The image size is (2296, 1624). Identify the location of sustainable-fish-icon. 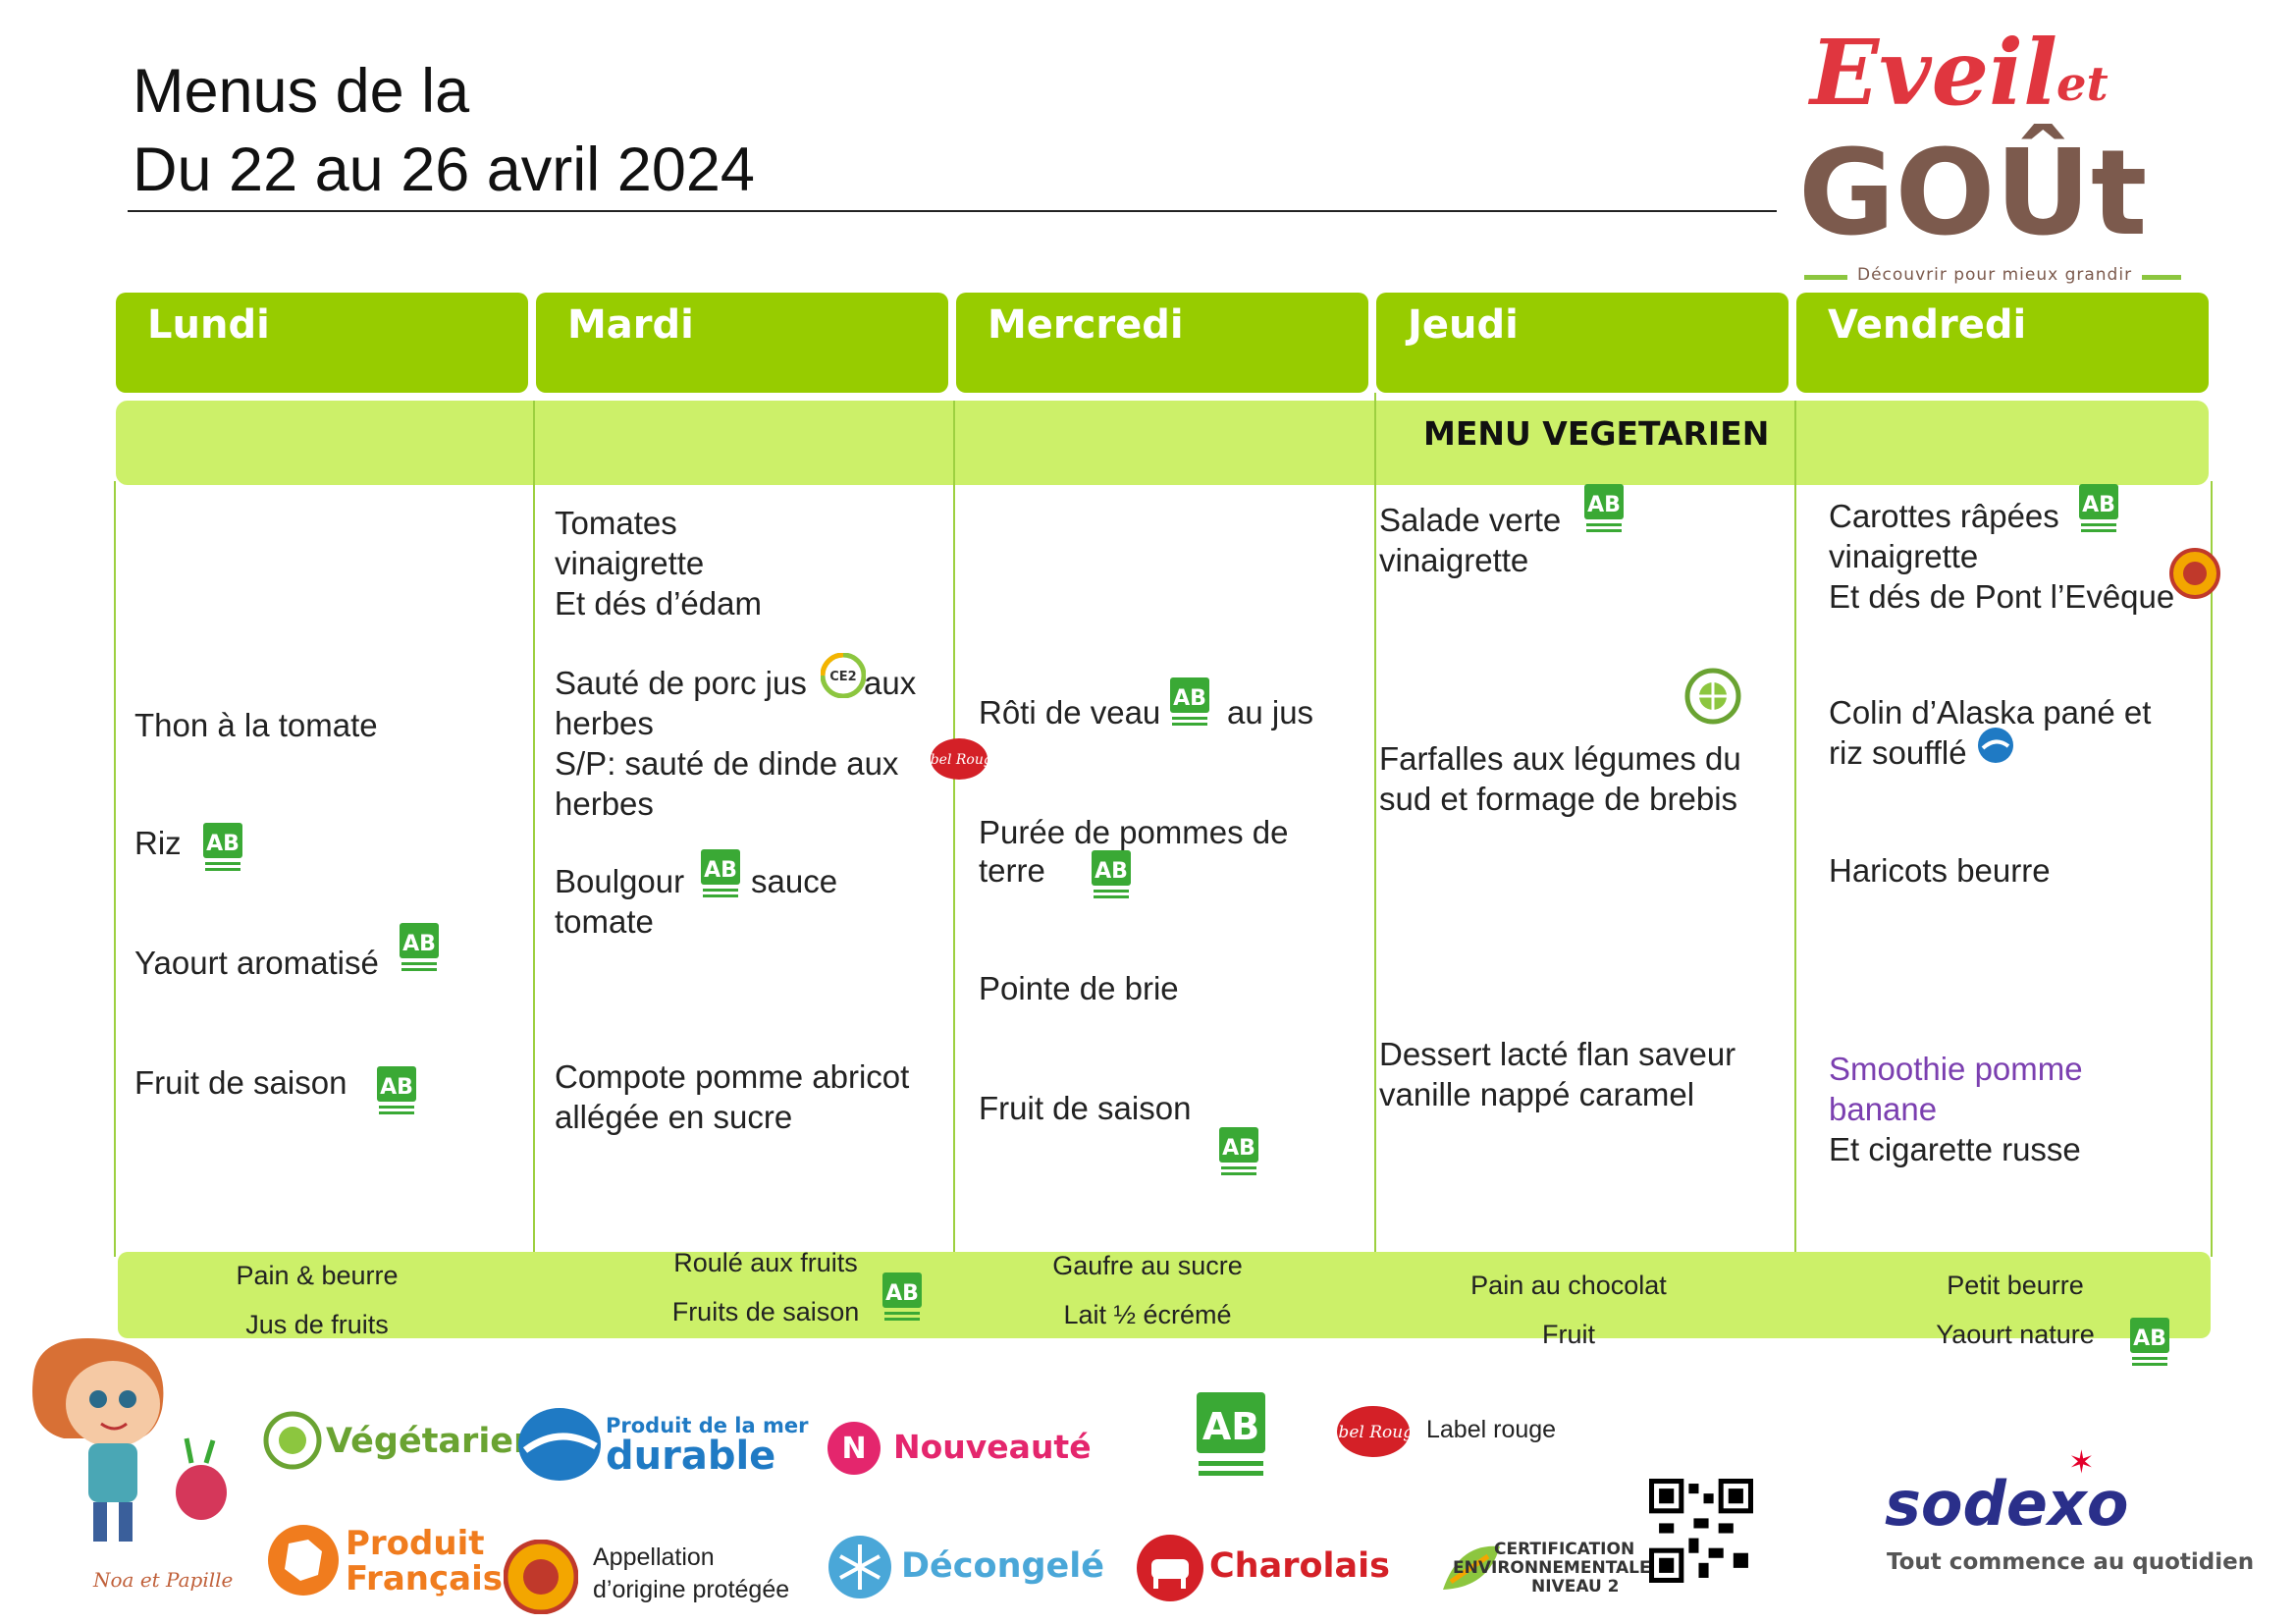
(1995, 745).